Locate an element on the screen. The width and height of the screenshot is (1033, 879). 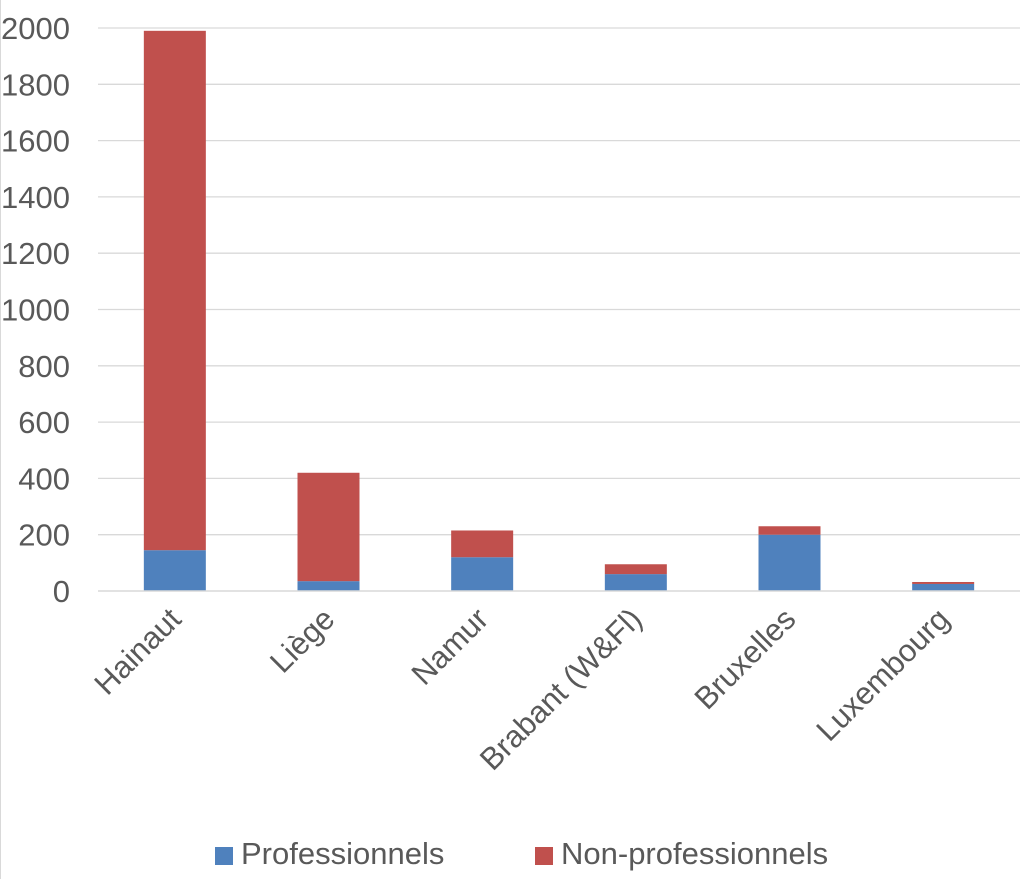
y-tick-label: 600 is located at coordinates (44, 422).